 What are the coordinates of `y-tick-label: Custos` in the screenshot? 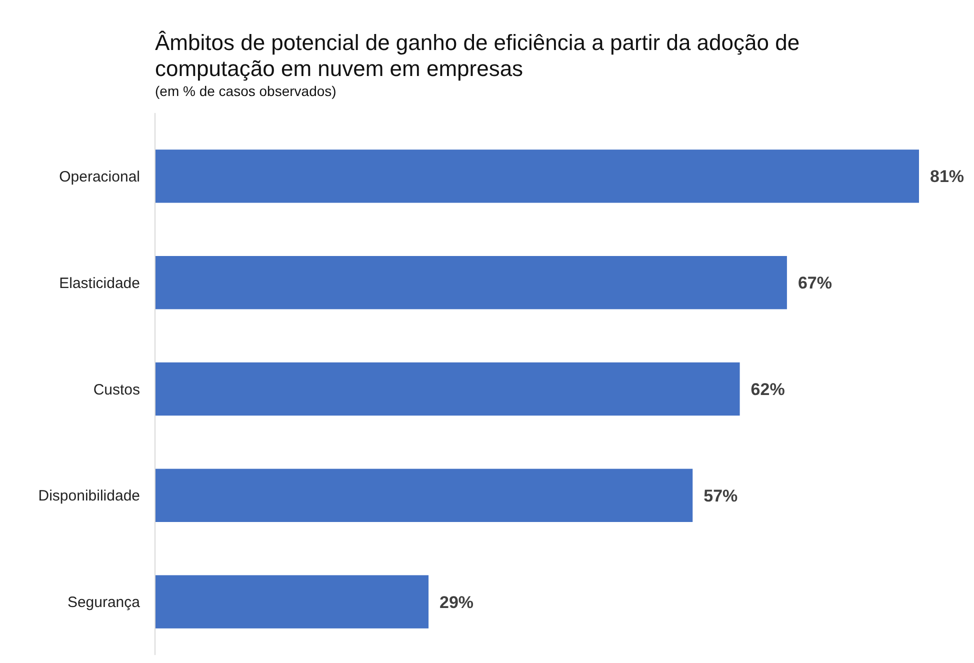 It's located at (116, 389).